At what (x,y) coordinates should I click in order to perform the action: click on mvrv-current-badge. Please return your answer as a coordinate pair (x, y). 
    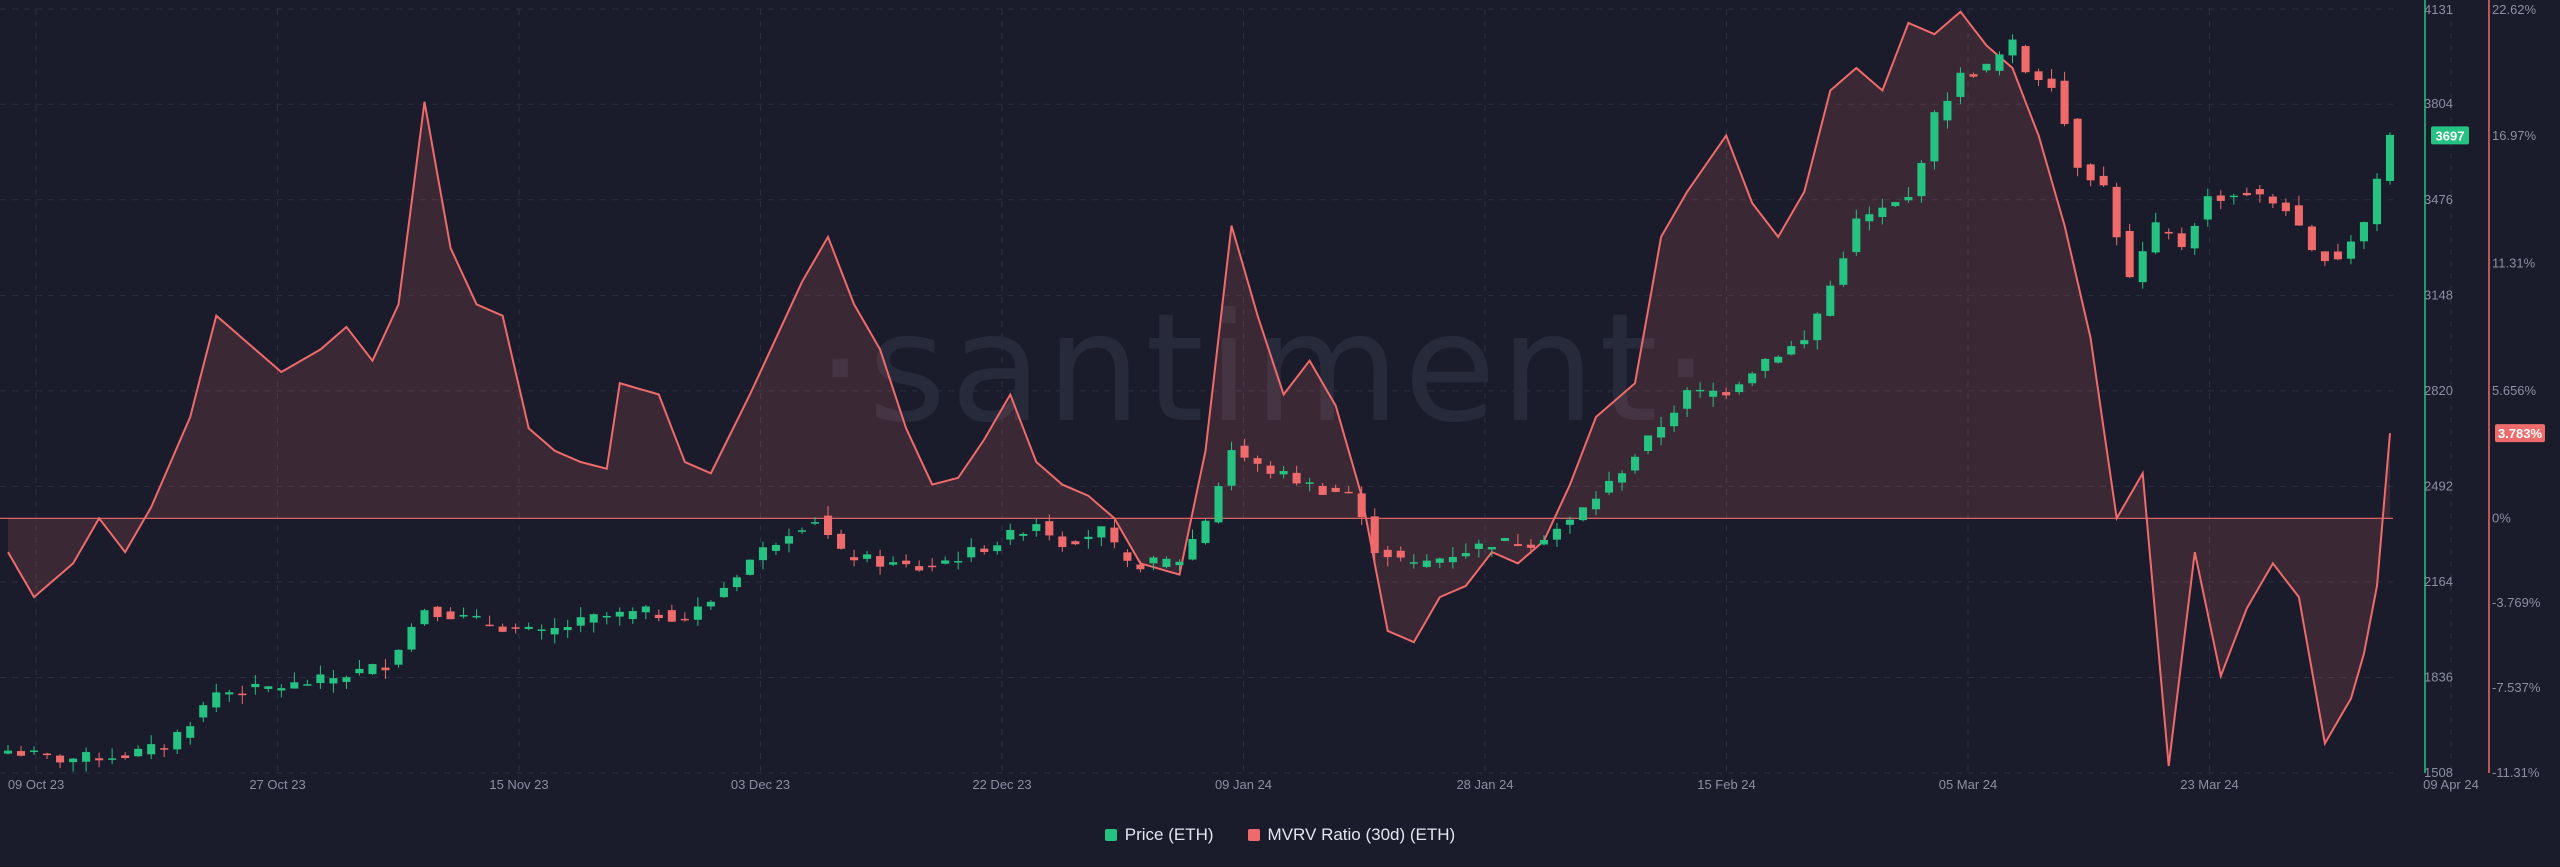
    Looking at the image, I should click on (2520, 433).